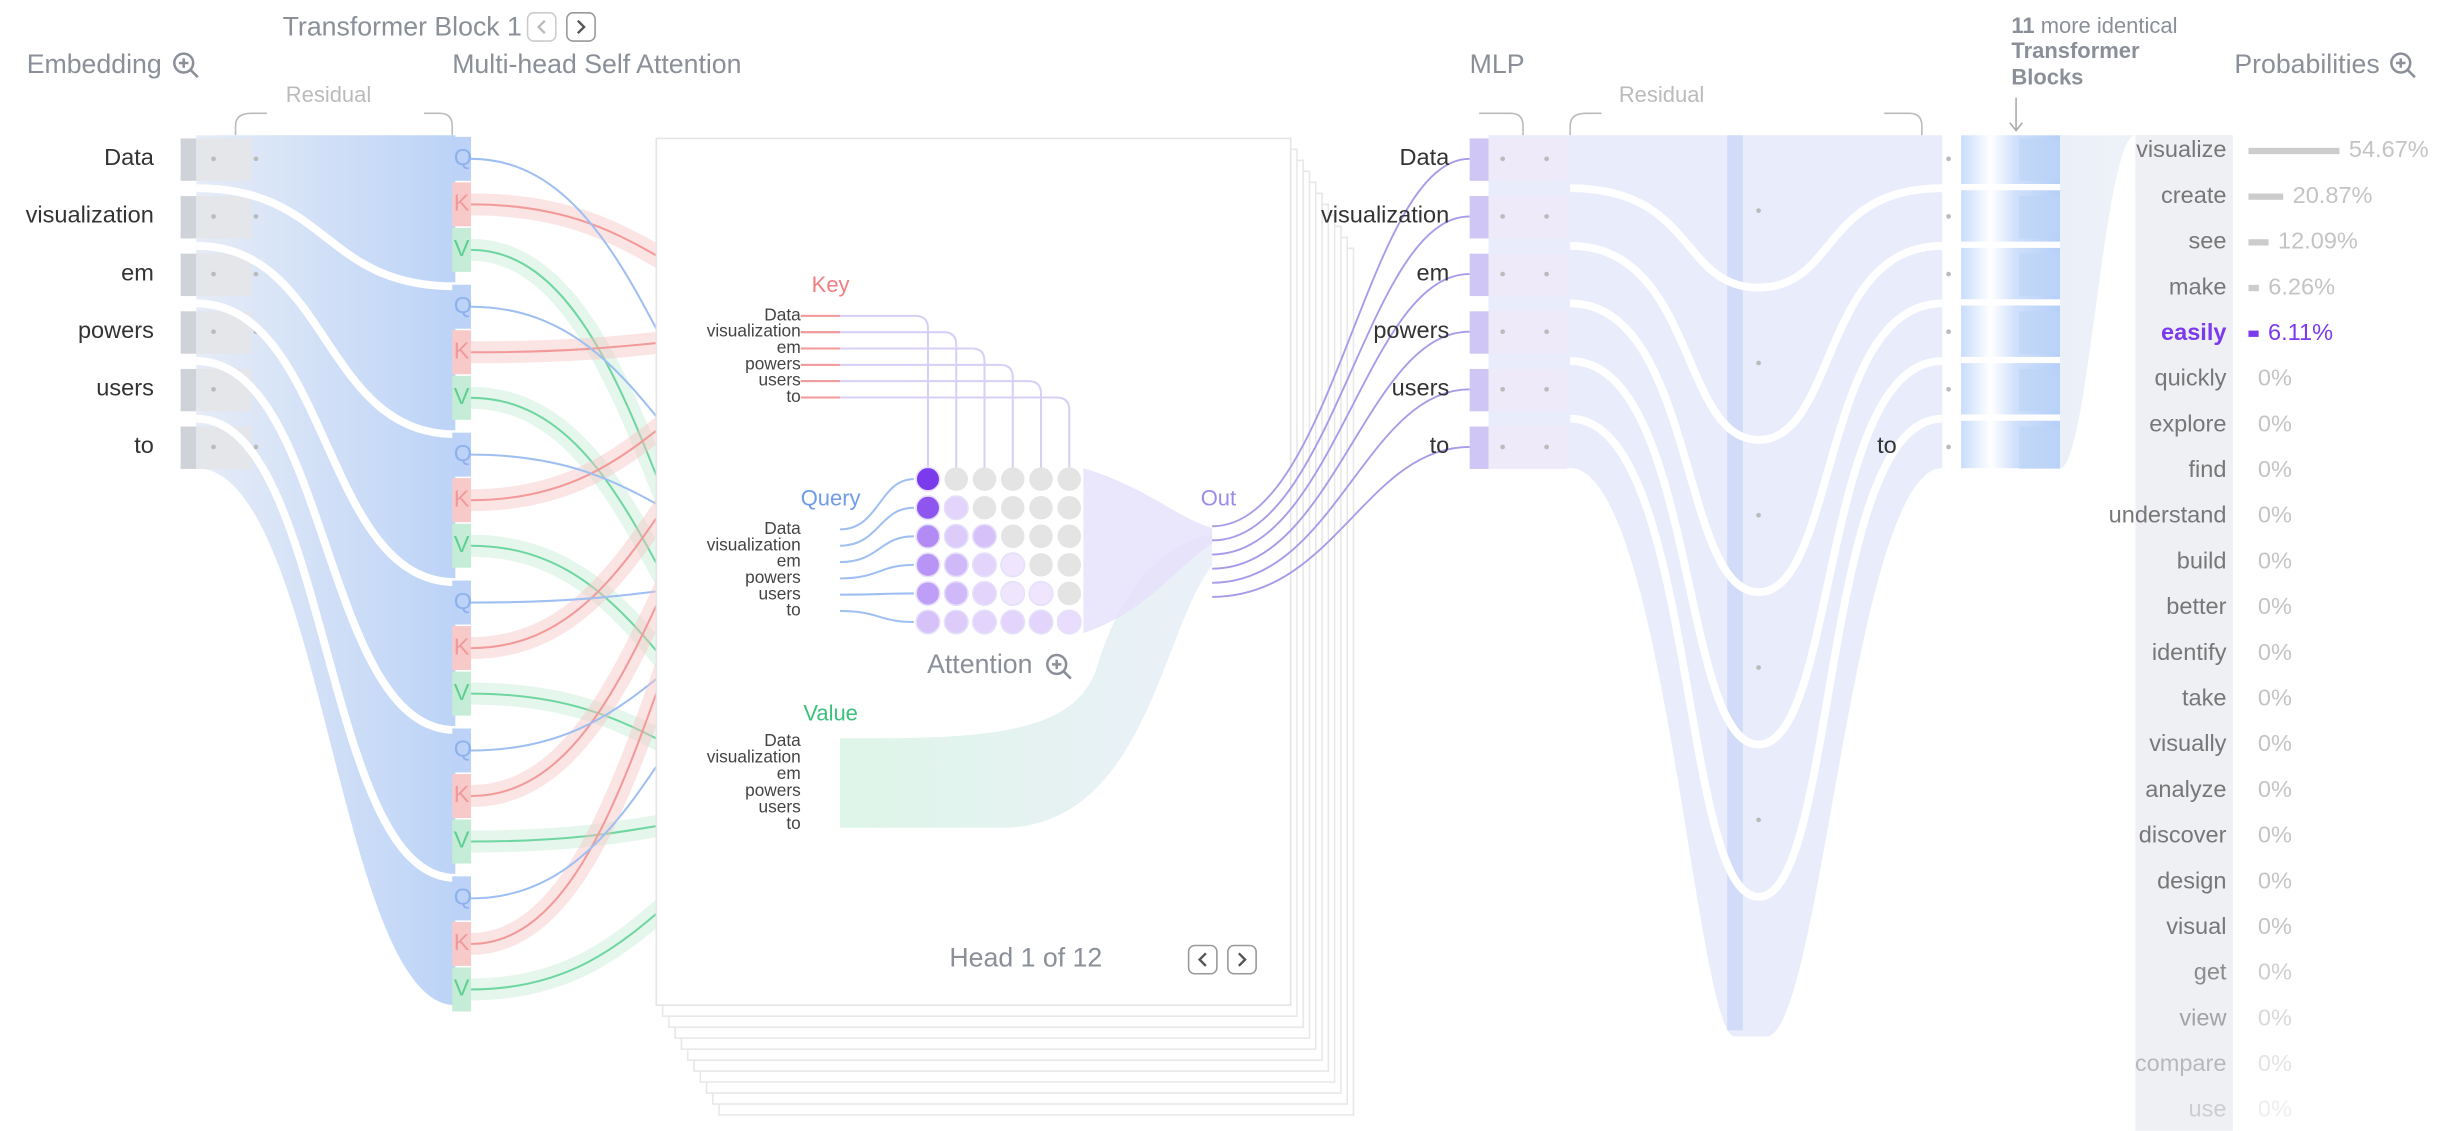 Image resolution: width=2462 pixels, height=1131 pixels. Describe the element at coordinates (2185, 789) in the screenshot. I see `prob-word: analyze` at that location.